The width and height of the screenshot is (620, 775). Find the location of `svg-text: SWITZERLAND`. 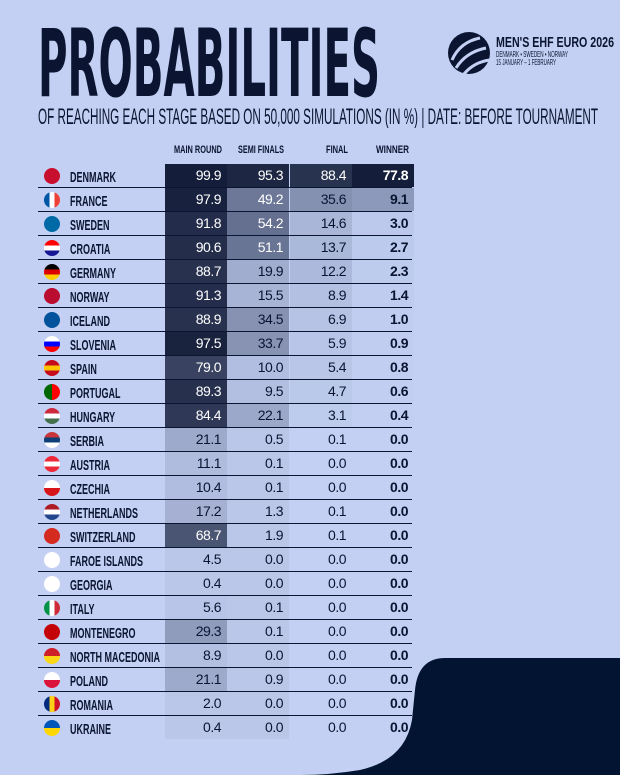

svg-text: SWITZERLAND is located at coordinates (103, 537).